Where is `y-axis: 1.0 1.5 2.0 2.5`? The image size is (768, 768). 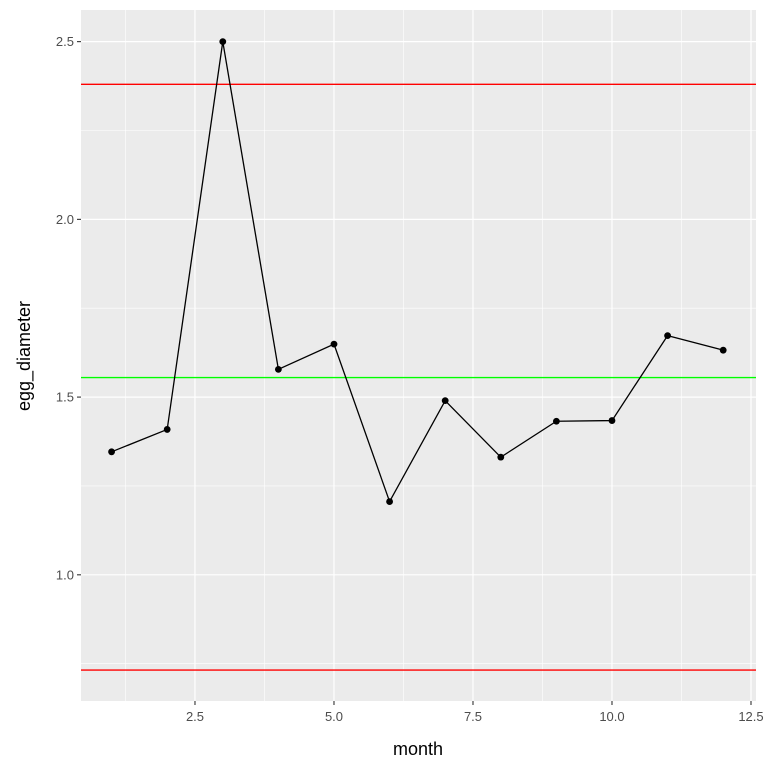
y-axis: 1.0 1.5 2.0 2.5 is located at coordinates (68, 308).